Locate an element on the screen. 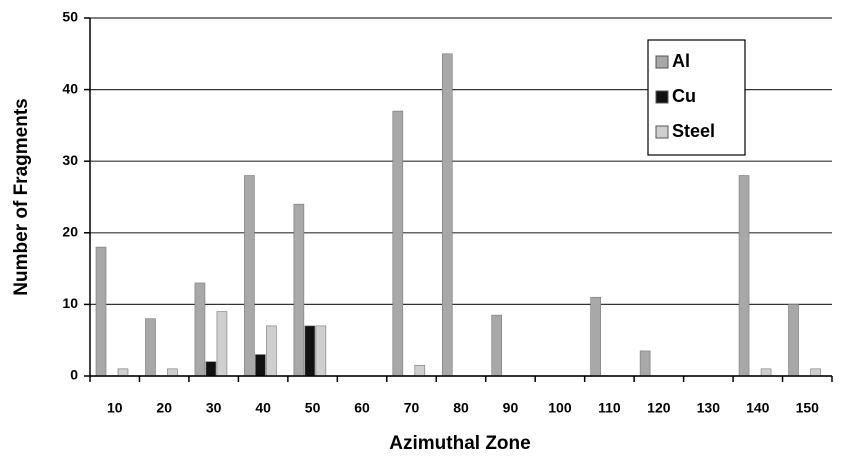  x-tick-label: 100 is located at coordinates (560, 408).